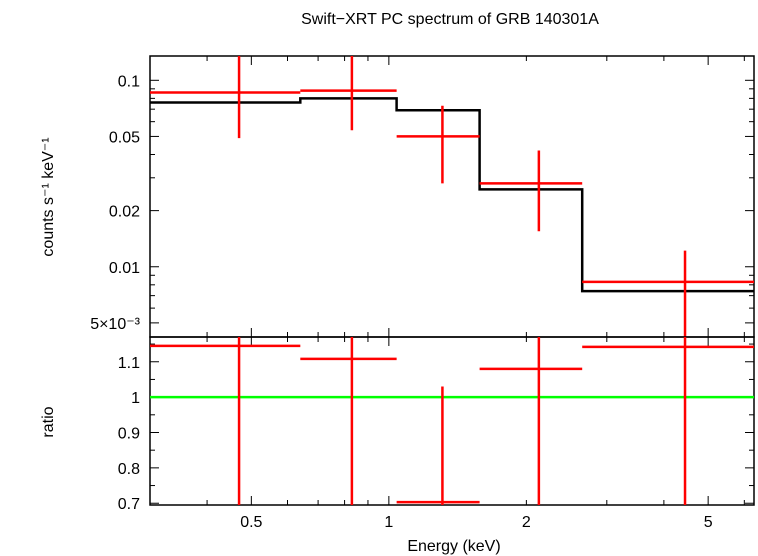 Image resolution: width=758 pixels, height=556 pixels. I want to click on spectrum-y-tick-label: 0.1, so click(129, 81).